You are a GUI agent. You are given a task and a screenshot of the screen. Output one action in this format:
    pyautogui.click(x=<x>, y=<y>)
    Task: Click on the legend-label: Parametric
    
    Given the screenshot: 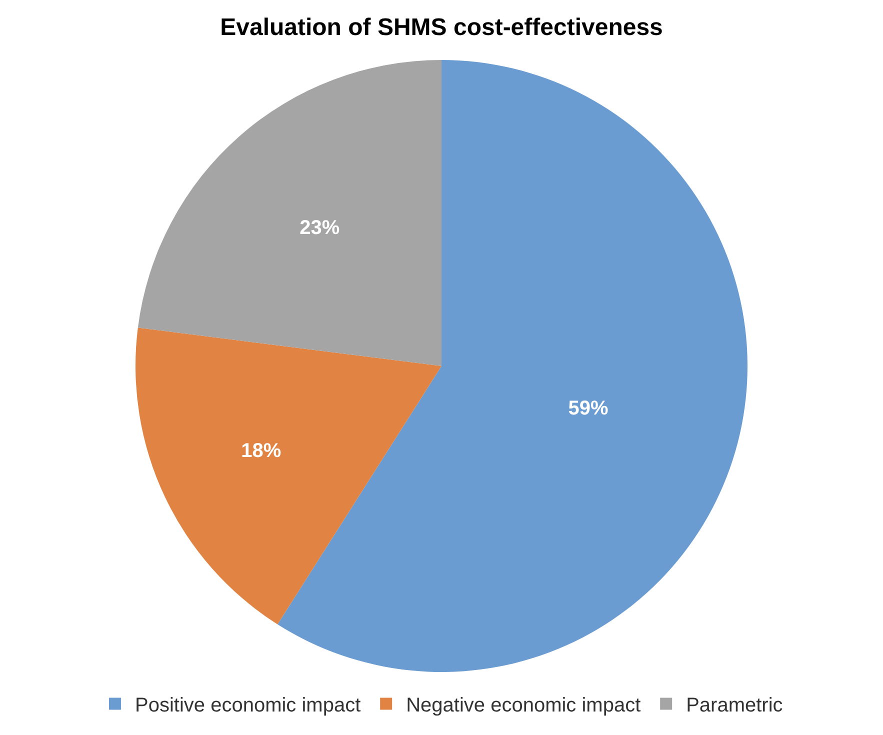 What is the action you would take?
    pyautogui.click(x=734, y=705)
    